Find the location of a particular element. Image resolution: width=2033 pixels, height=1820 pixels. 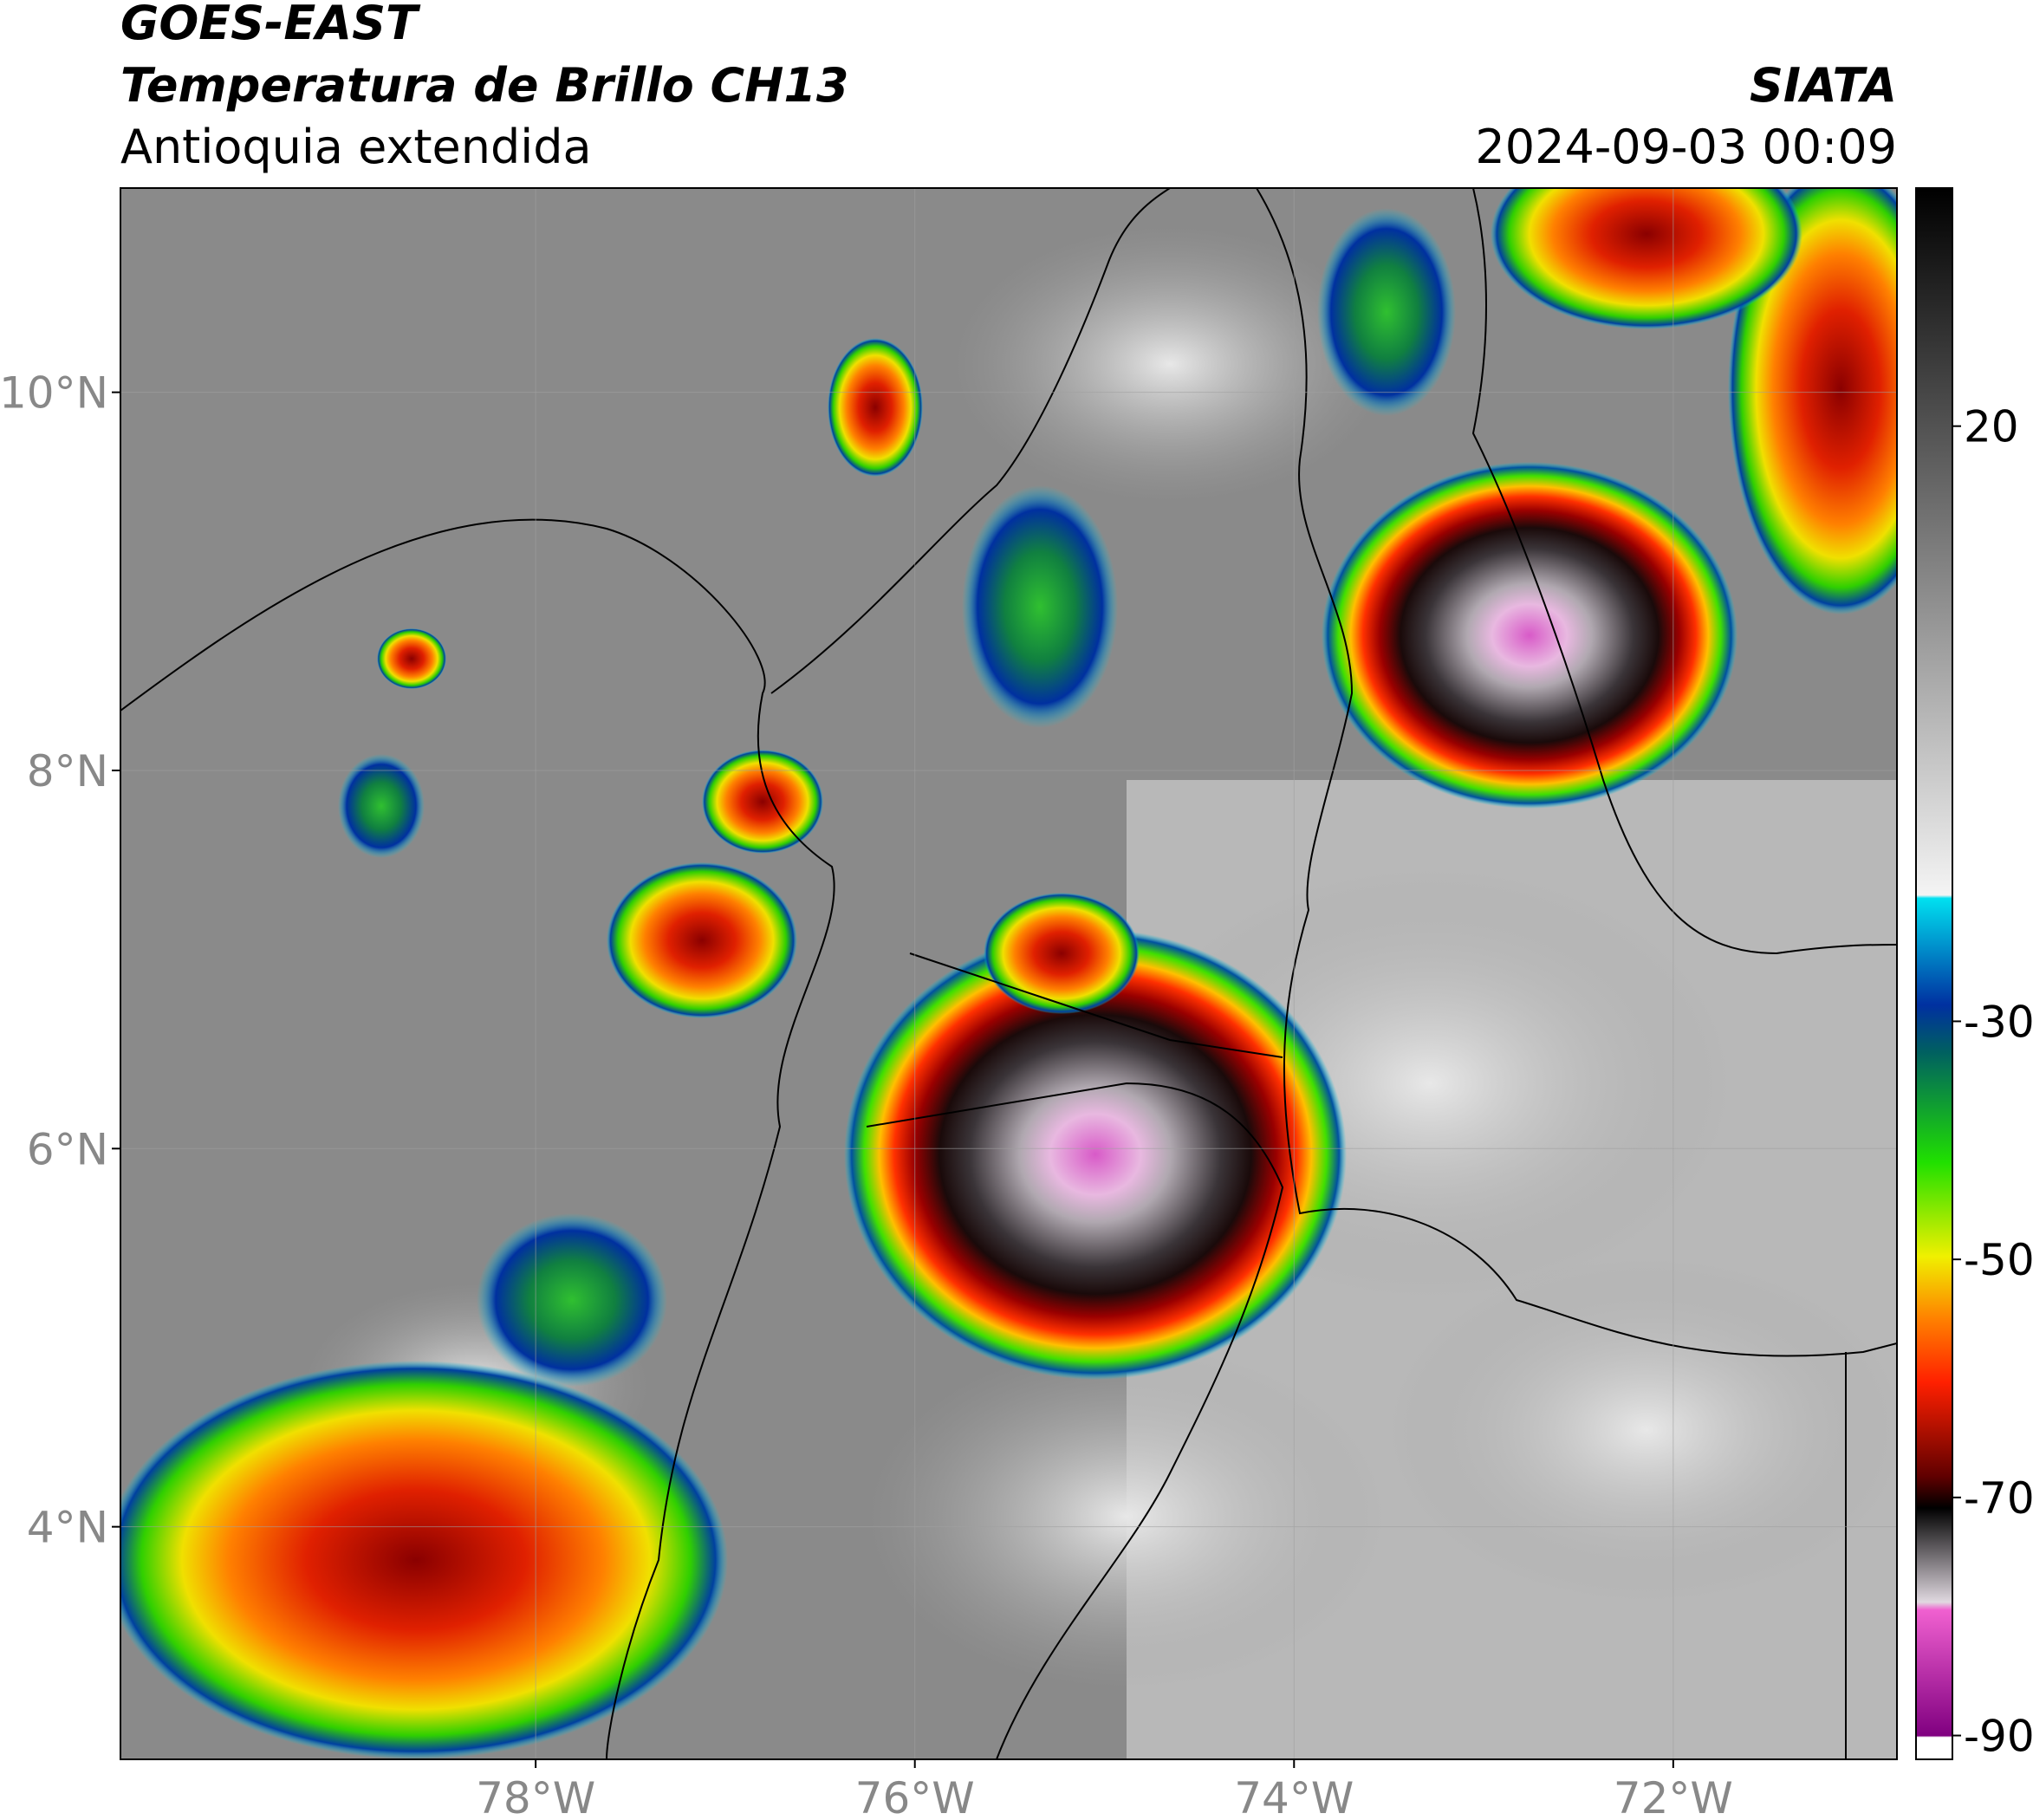

datetime: 2024-09-03 00:09 is located at coordinates (1686, 147).